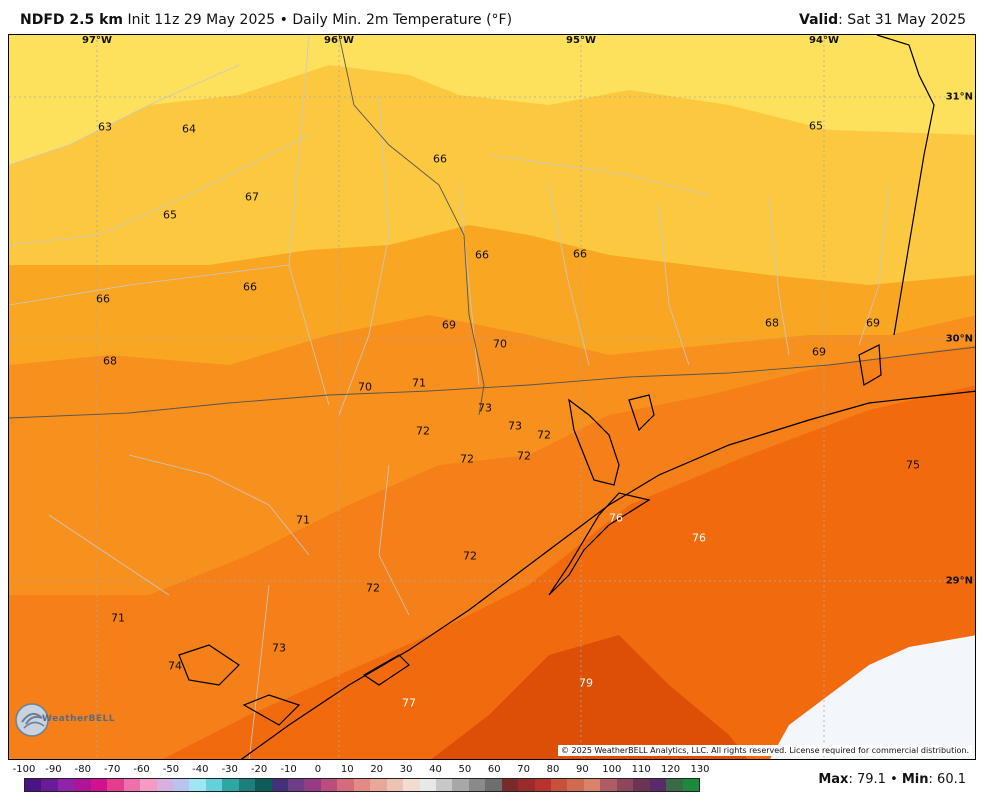 Image resolution: width=984 pixels, height=808 pixels. What do you see at coordinates (406, 769) in the screenshot?
I see `colorbar-tick-label: 30` at bounding box center [406, 769].